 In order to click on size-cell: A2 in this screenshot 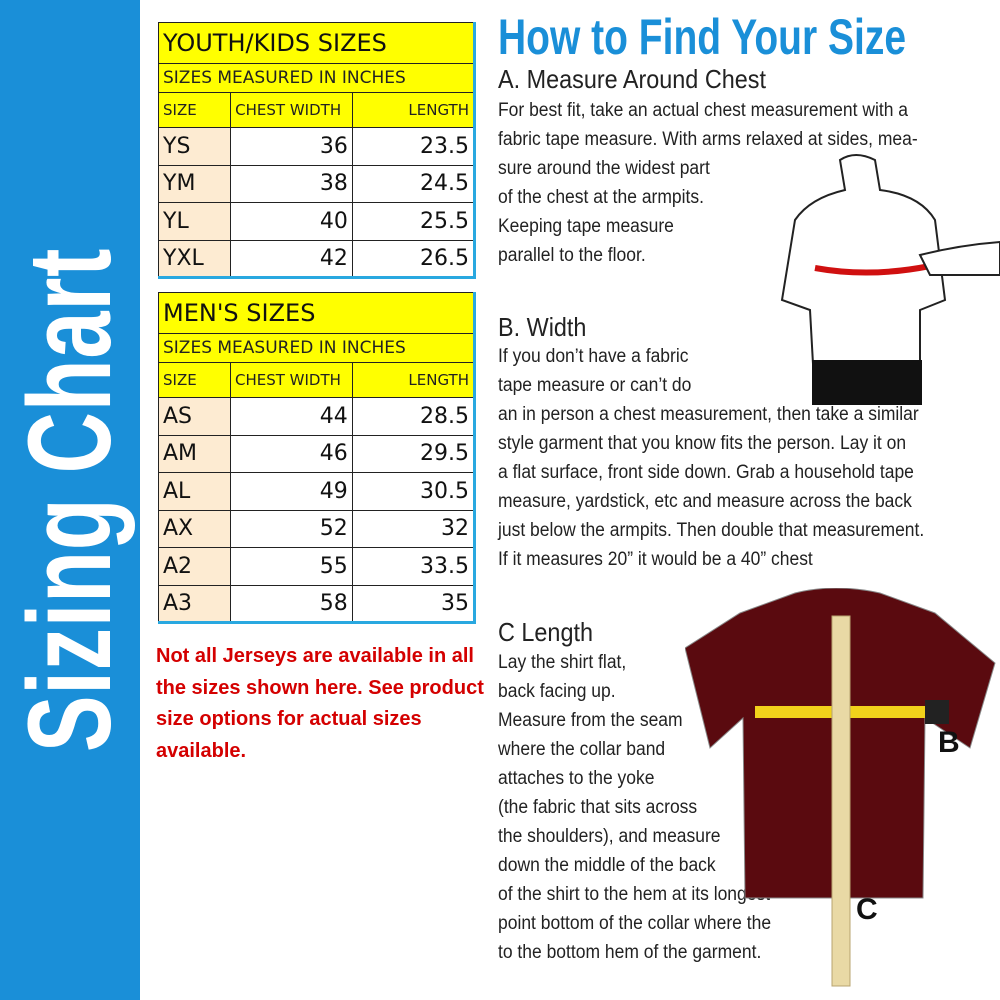, I will do `click(194, 566)`.